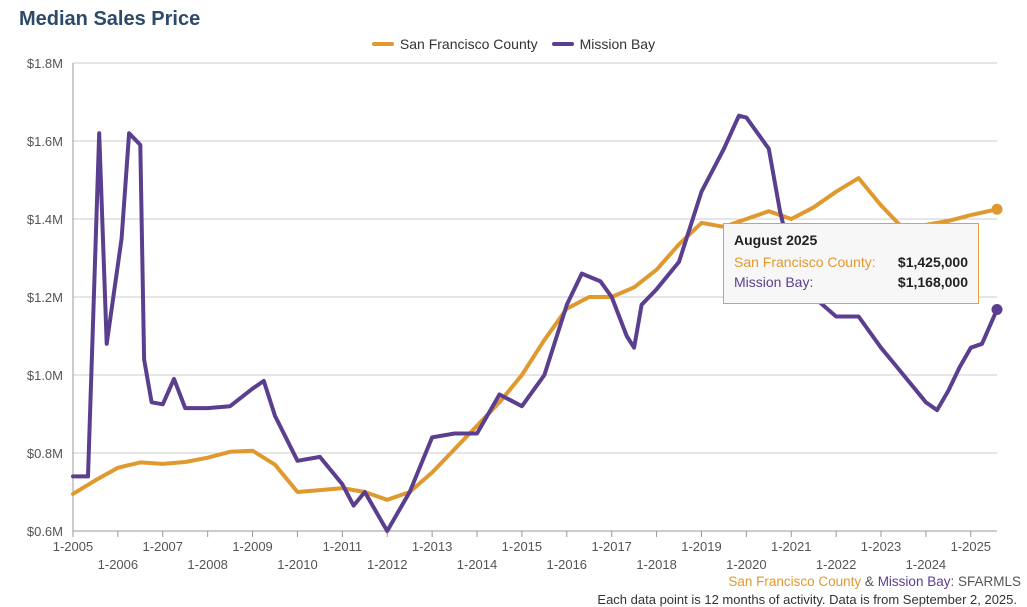  I want to click on x-tick-label: 1-2006, so click(118, 564).